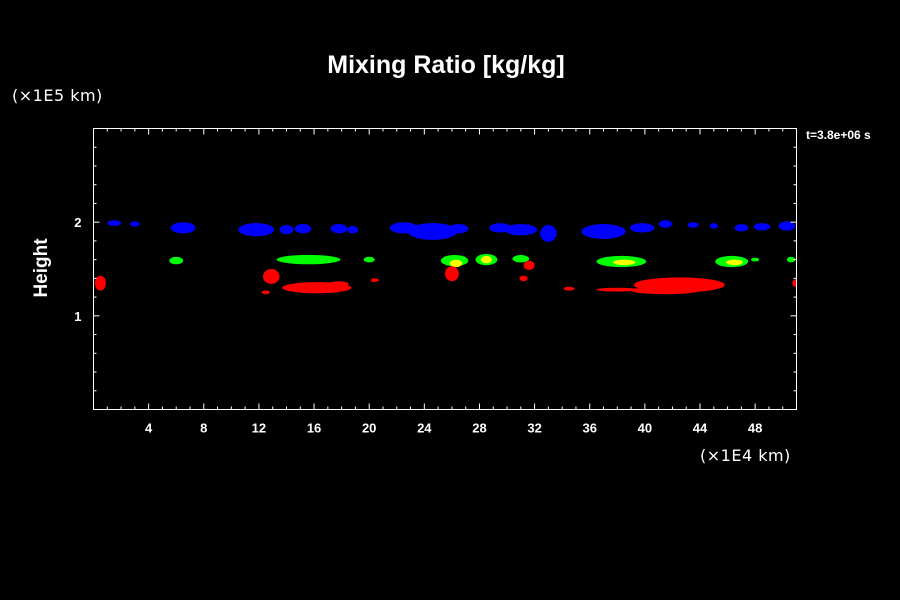  Describe the element at coordinates (149, 428) in the screenshot. I see `x-tick-label: 4` at that location.